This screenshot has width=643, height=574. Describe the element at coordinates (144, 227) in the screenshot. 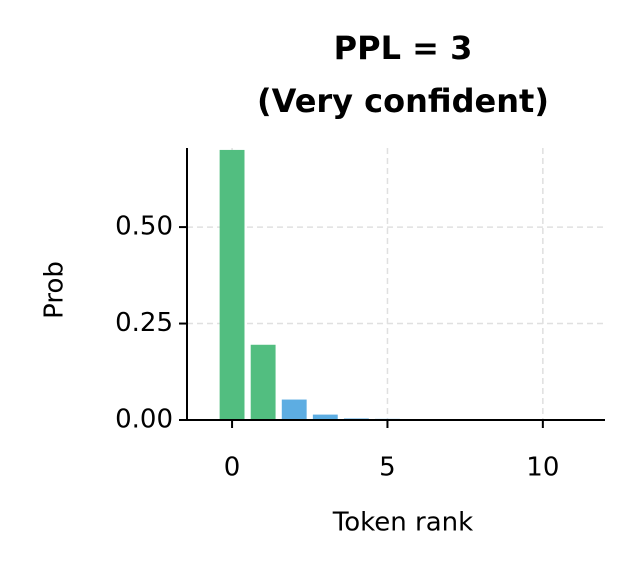

I see `y-tick-label: 0.50` at that location.